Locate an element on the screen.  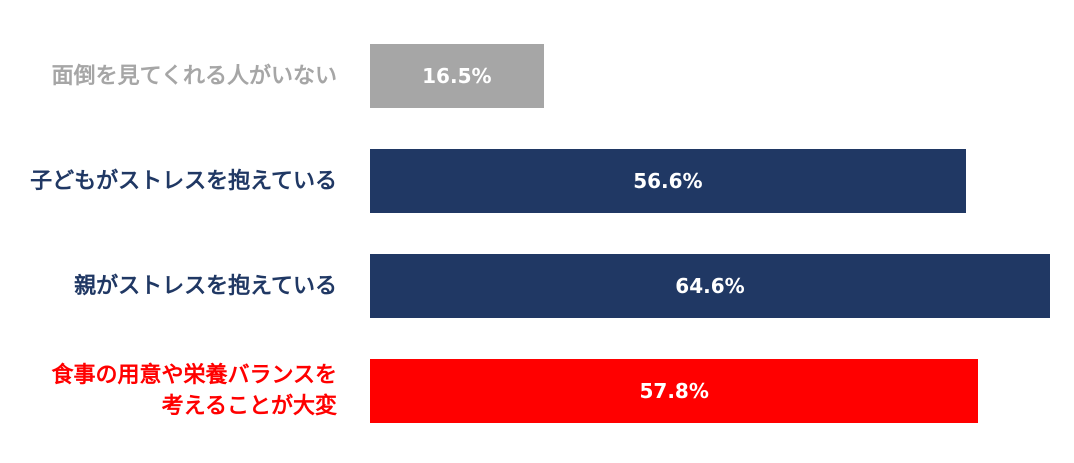
category-label: 親がストレスを抱えている is located at coordinates (205, 286).